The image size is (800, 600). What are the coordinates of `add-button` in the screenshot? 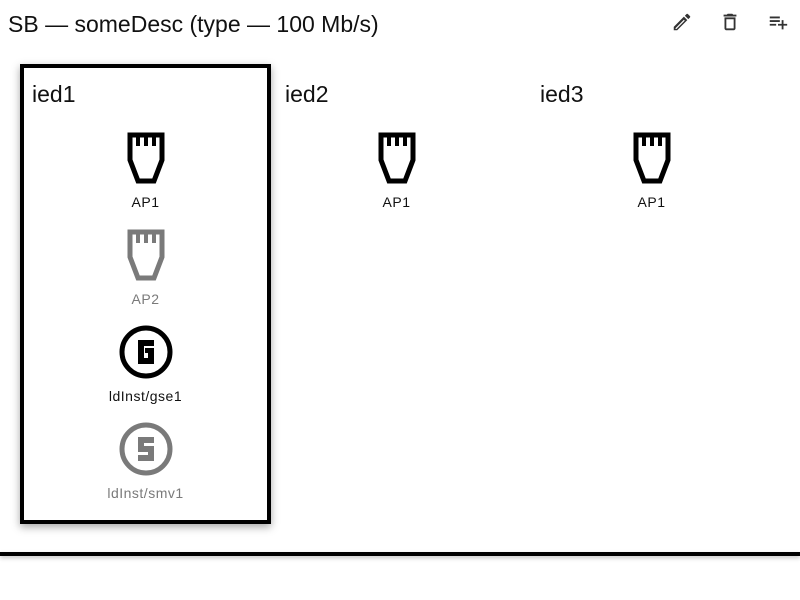 It's located at (778, 22).